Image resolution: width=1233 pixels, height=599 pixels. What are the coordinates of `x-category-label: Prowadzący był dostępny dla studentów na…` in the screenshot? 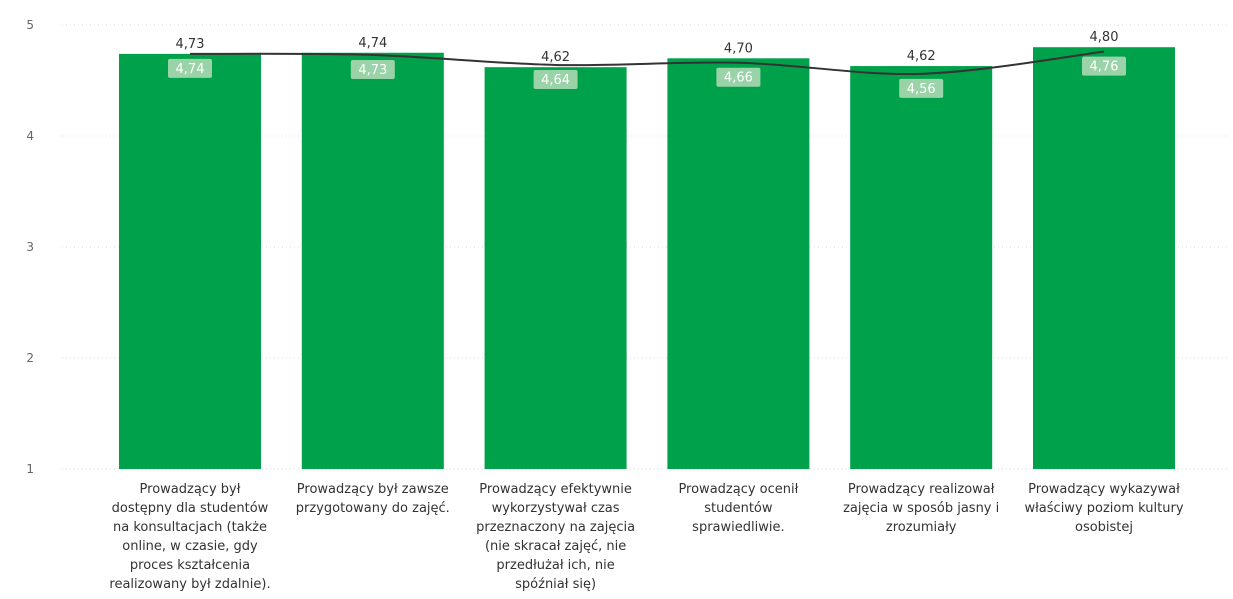 It's located at (190, 537).